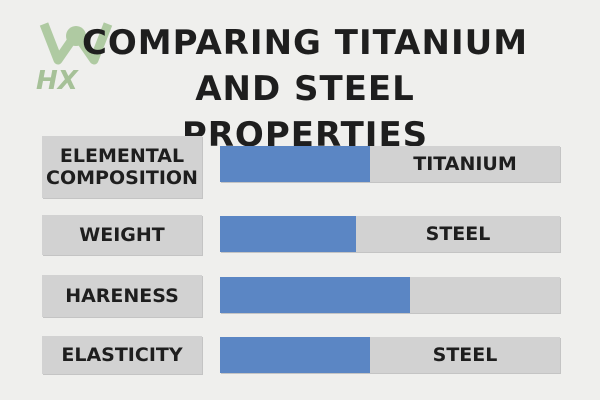 This screenshot has width=600, height=400. Describe the element at coordinates (57, 81) in the screenshot. I see `watermark-text: HX` at that location.